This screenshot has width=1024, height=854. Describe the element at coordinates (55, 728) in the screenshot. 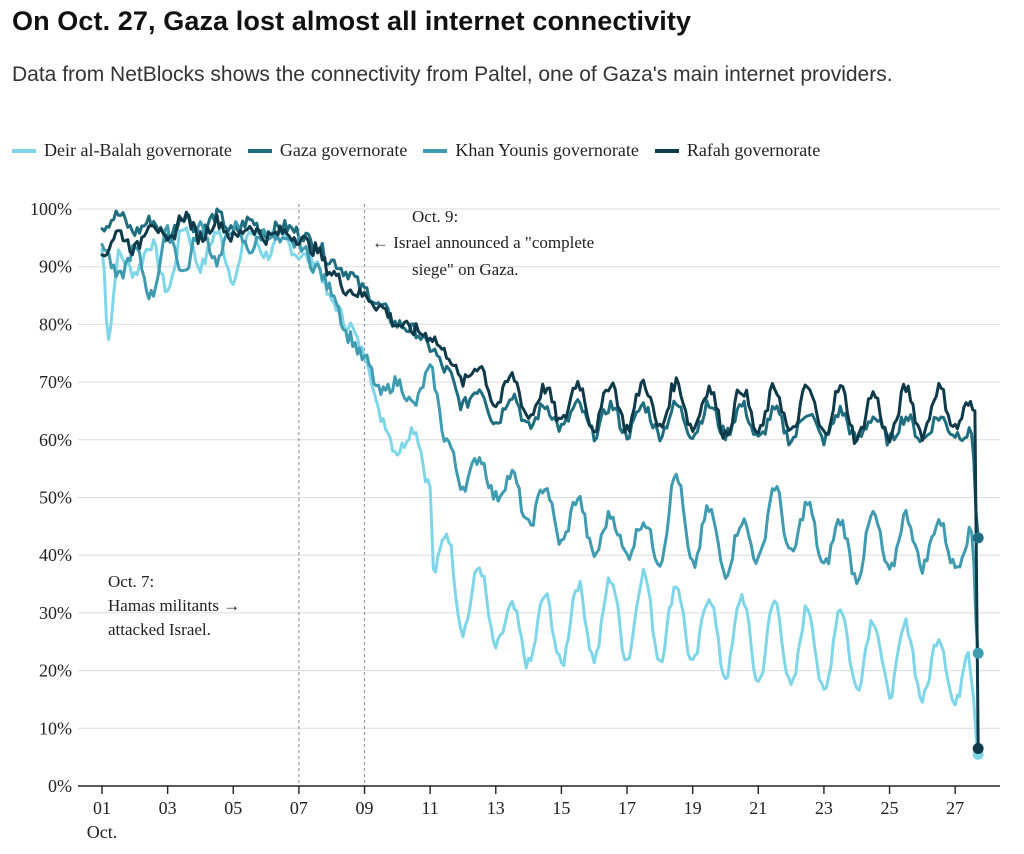

I see `y-tick-label: 10%` at that location.